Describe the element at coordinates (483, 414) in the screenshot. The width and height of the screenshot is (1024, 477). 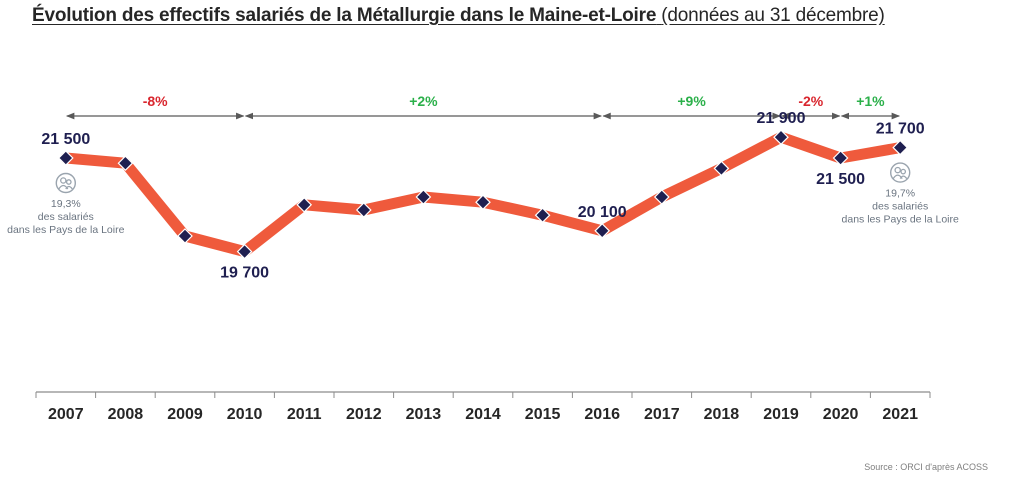
I see `x-tick-label-2014: 2014` at that location.